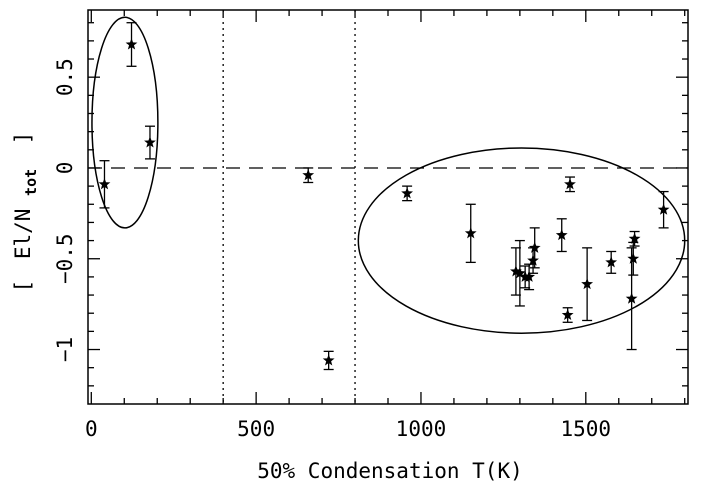  What do you see at coordinates (65, 258) in the screenshot?
I see `y-tick-label: −0.5` at bounding box center [65, 258].